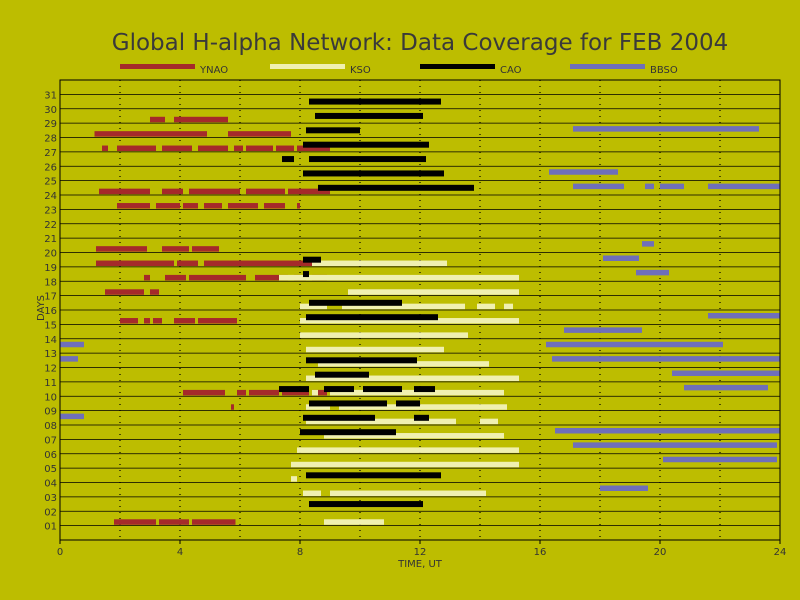 This screenshot has width=800, height=600. I want to click on x-tick-label: 20, so click(660, 552).